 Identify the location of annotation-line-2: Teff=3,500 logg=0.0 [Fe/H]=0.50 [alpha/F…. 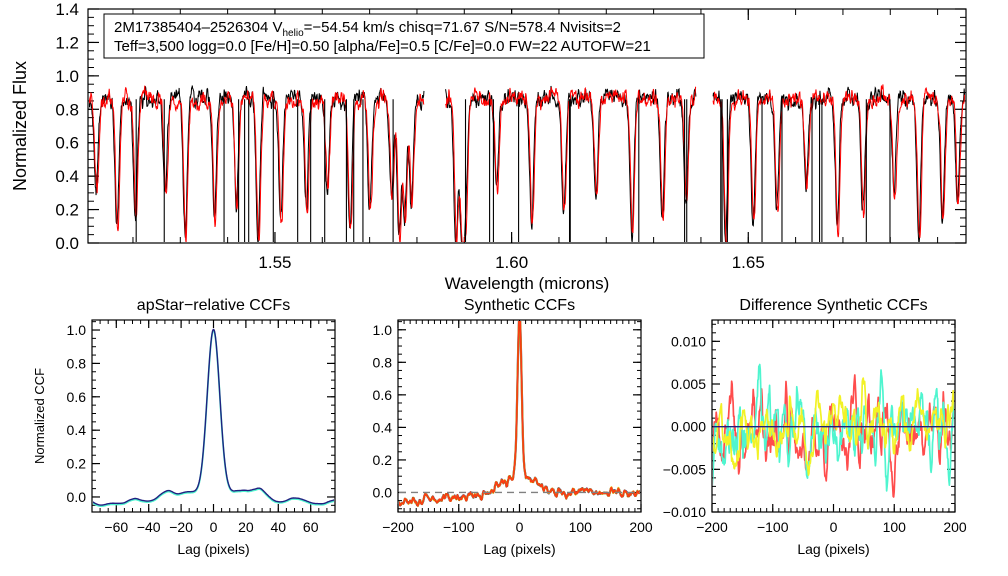
(382, 46).